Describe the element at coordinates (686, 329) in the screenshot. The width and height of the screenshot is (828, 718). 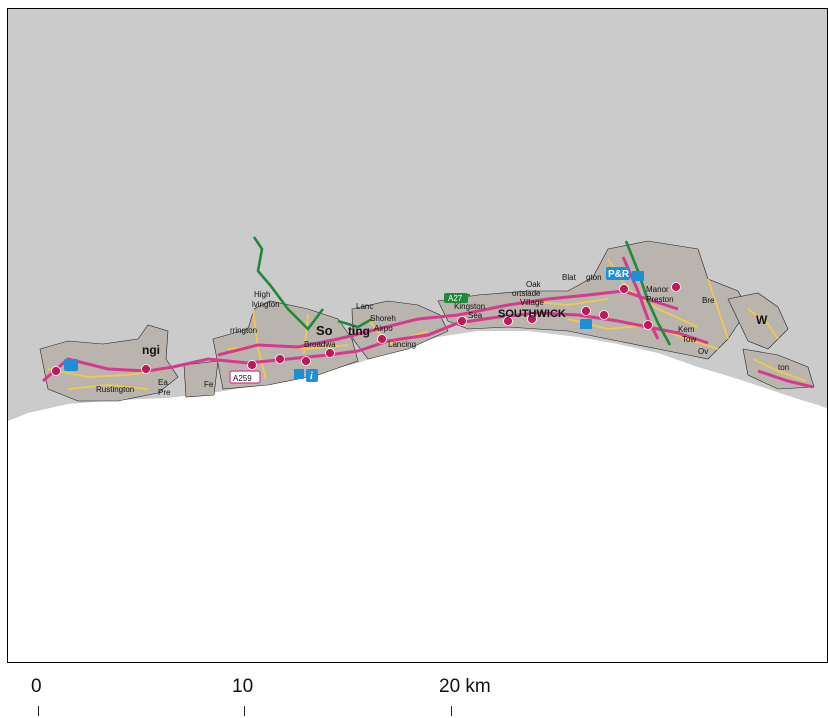
I see `place-label: Kem` at that location.